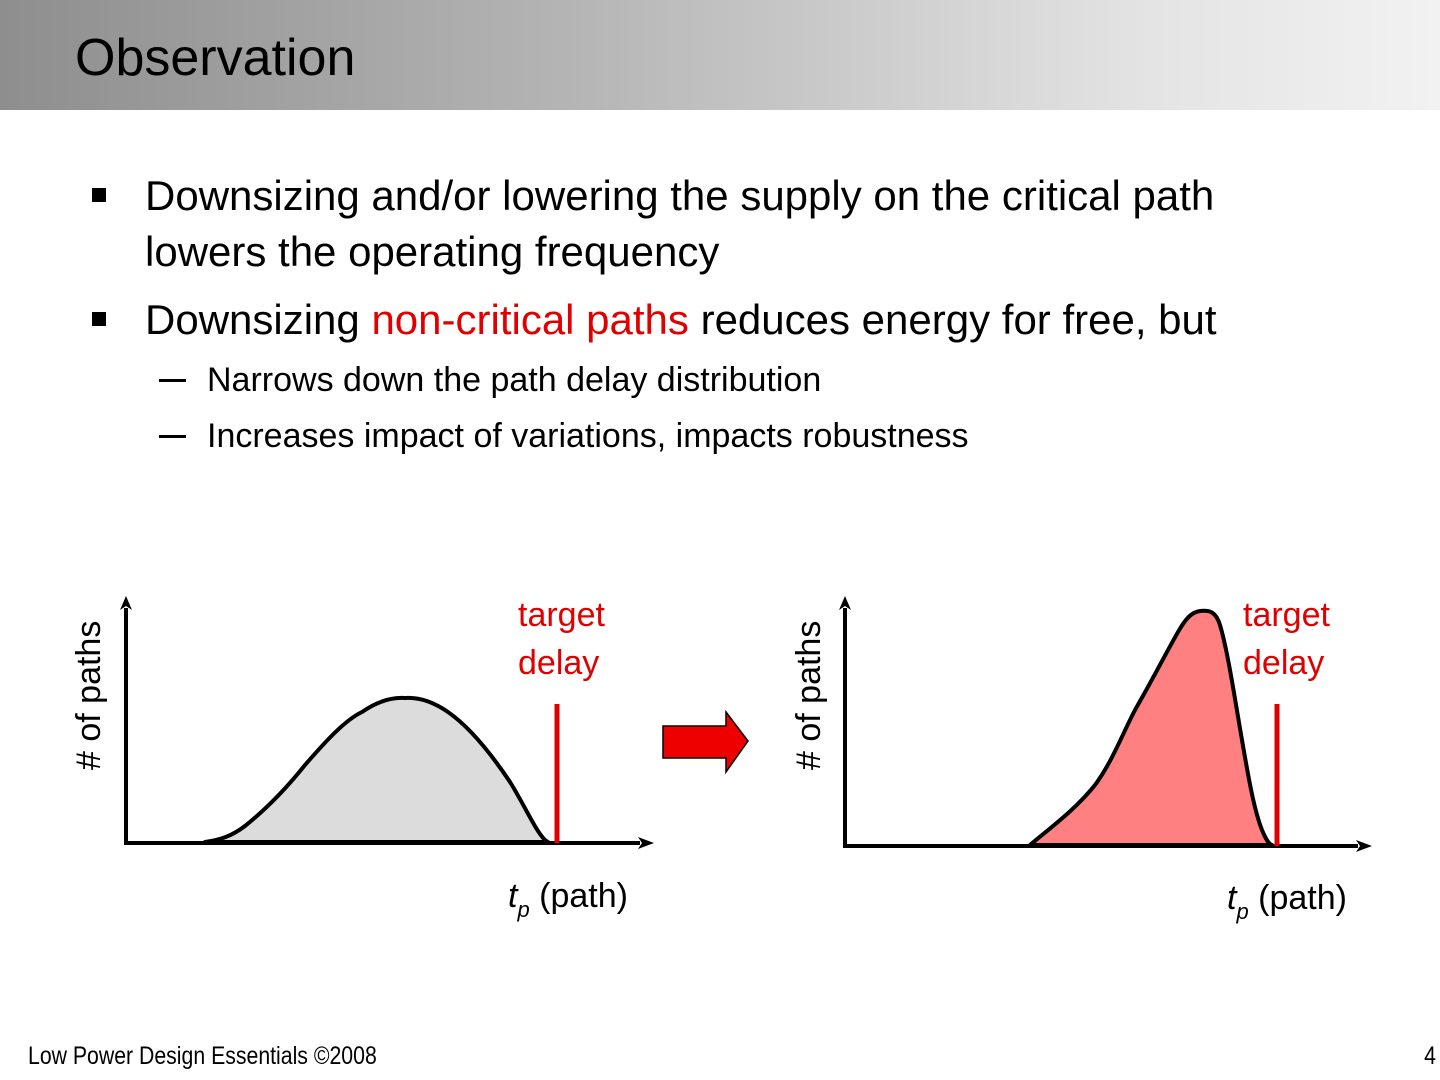  I want to click on left-distribution-diagram: # of paths target delay tp (path), so click(362, 759).